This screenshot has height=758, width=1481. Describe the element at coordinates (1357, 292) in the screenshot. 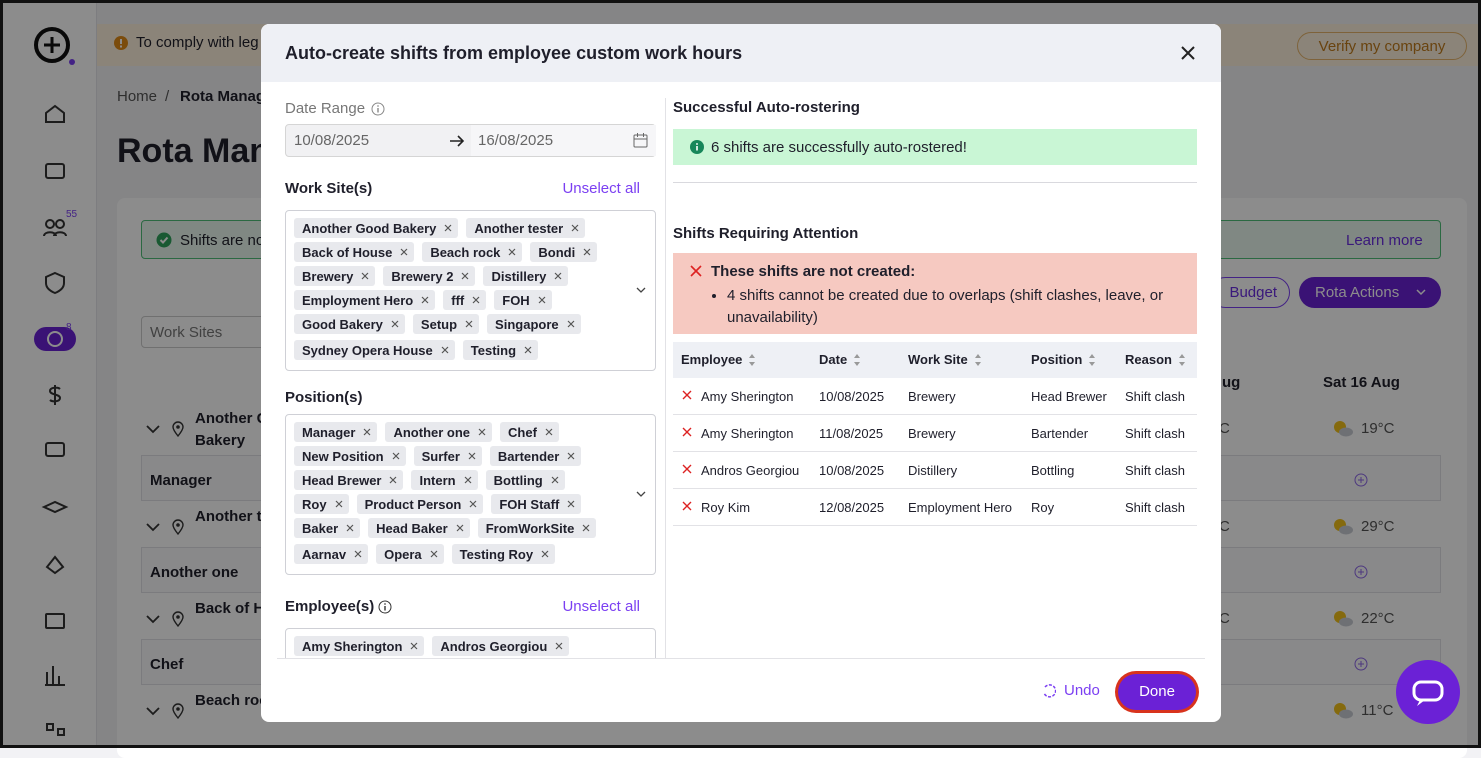

I see `rota-actions-label: Rota Actions` at that location.